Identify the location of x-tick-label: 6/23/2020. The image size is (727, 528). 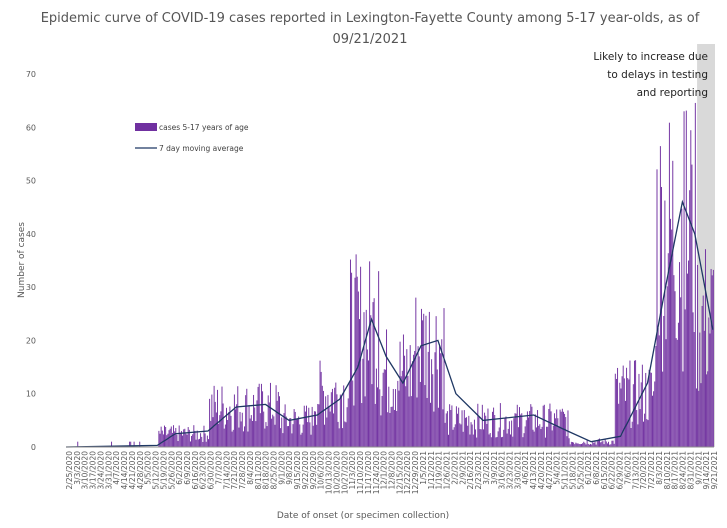
(203, 470).